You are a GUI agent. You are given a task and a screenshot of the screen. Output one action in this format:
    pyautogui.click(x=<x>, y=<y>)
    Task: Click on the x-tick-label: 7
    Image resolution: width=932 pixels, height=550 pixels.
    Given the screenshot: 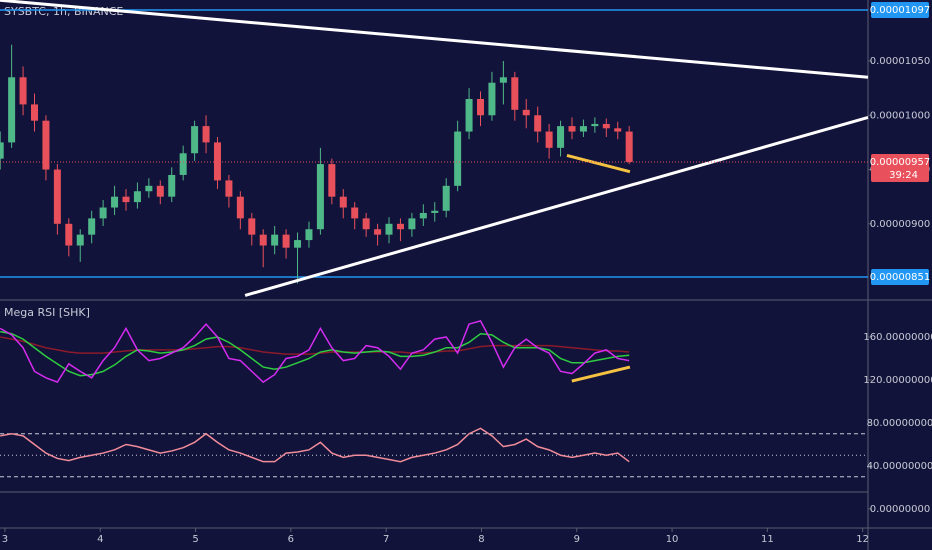 What is the action you would take?
    pyautogui.click(x=386, y=539)
    